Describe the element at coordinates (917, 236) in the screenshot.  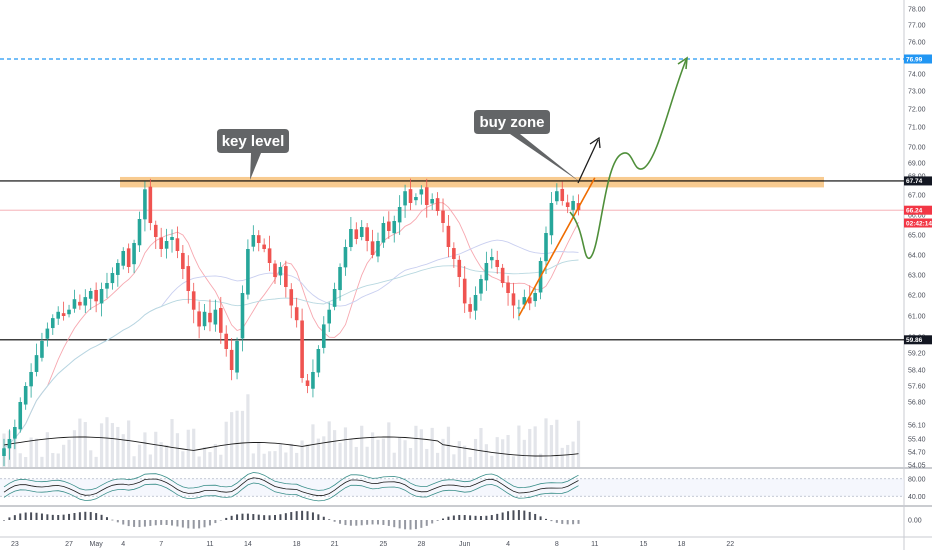
I see `y-tick-label: 65.00` at that location.